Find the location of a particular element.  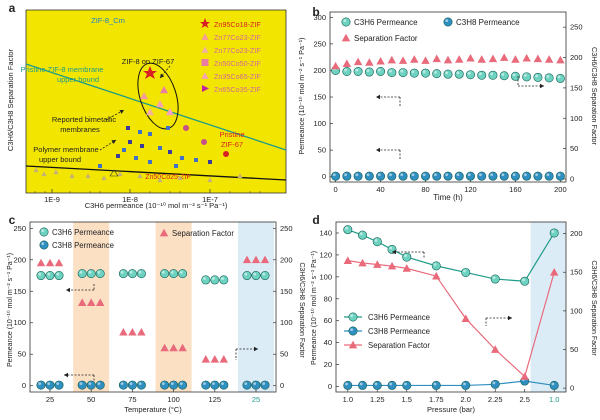

panel-c-xtick-label: 125 is located at coordinates (215, 399).